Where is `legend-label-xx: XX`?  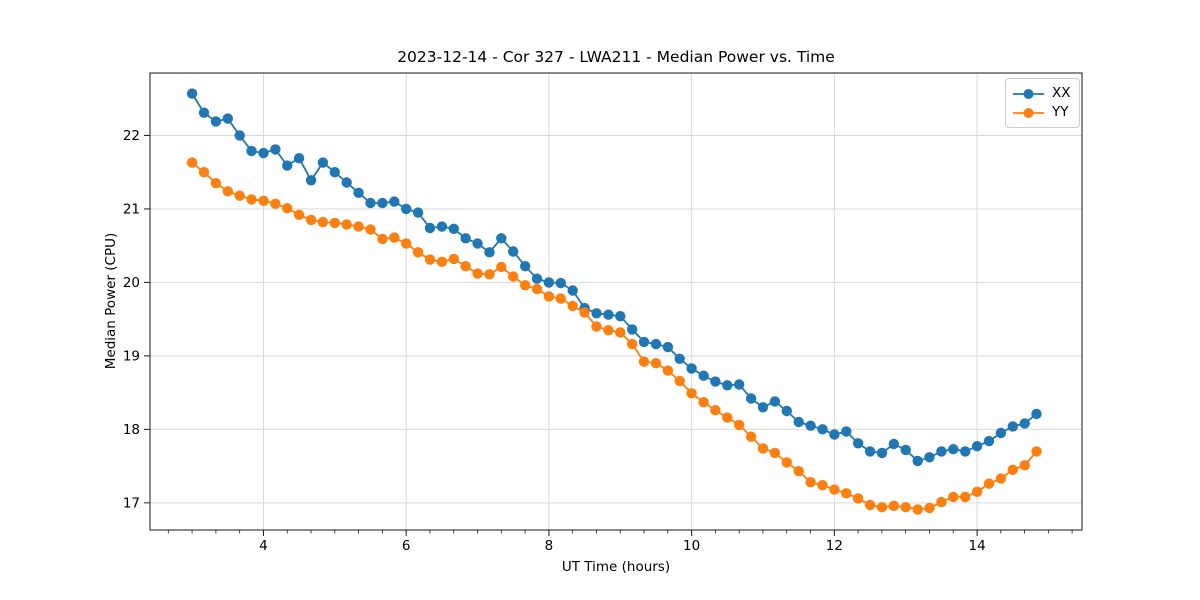 legend-label-xx: XX is located at coordinates (1061, 93).